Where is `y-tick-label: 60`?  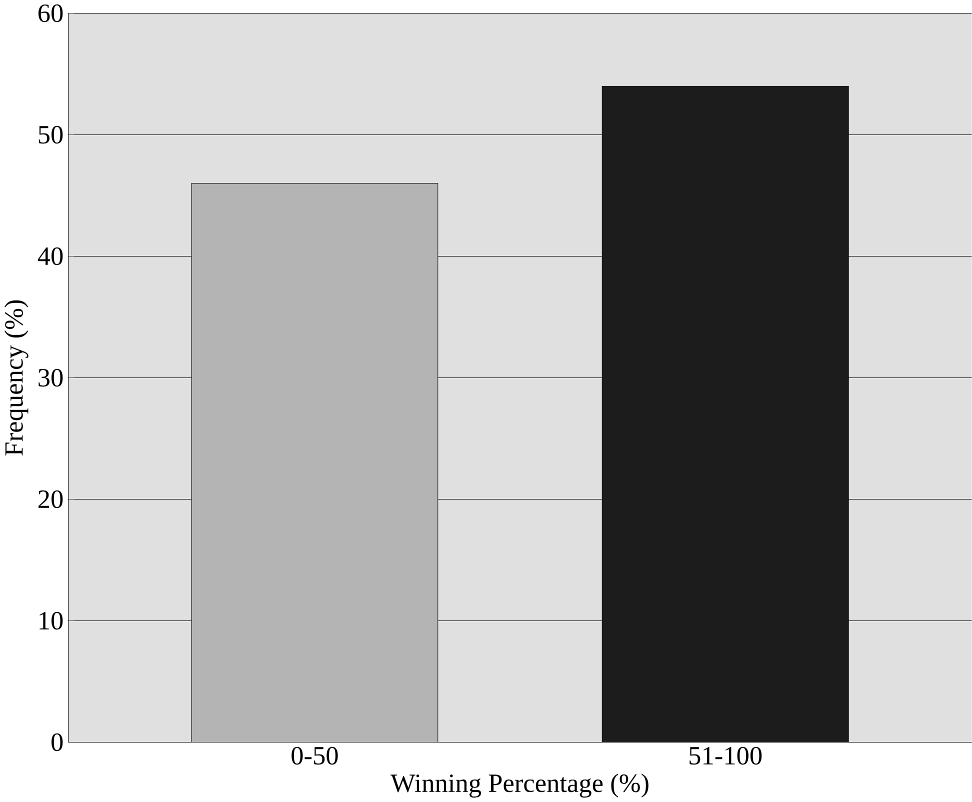
y-tick-label: 60 is located at coordinates (50, 13).